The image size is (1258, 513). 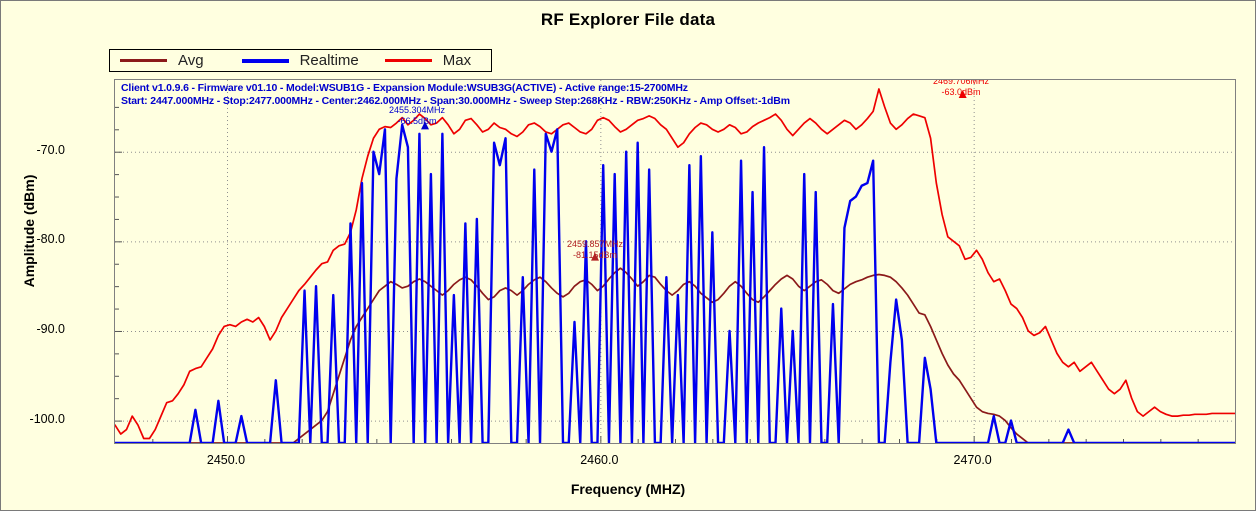 I want to click on marker-arrow-realtime-peak, so click(x=425, y=125).